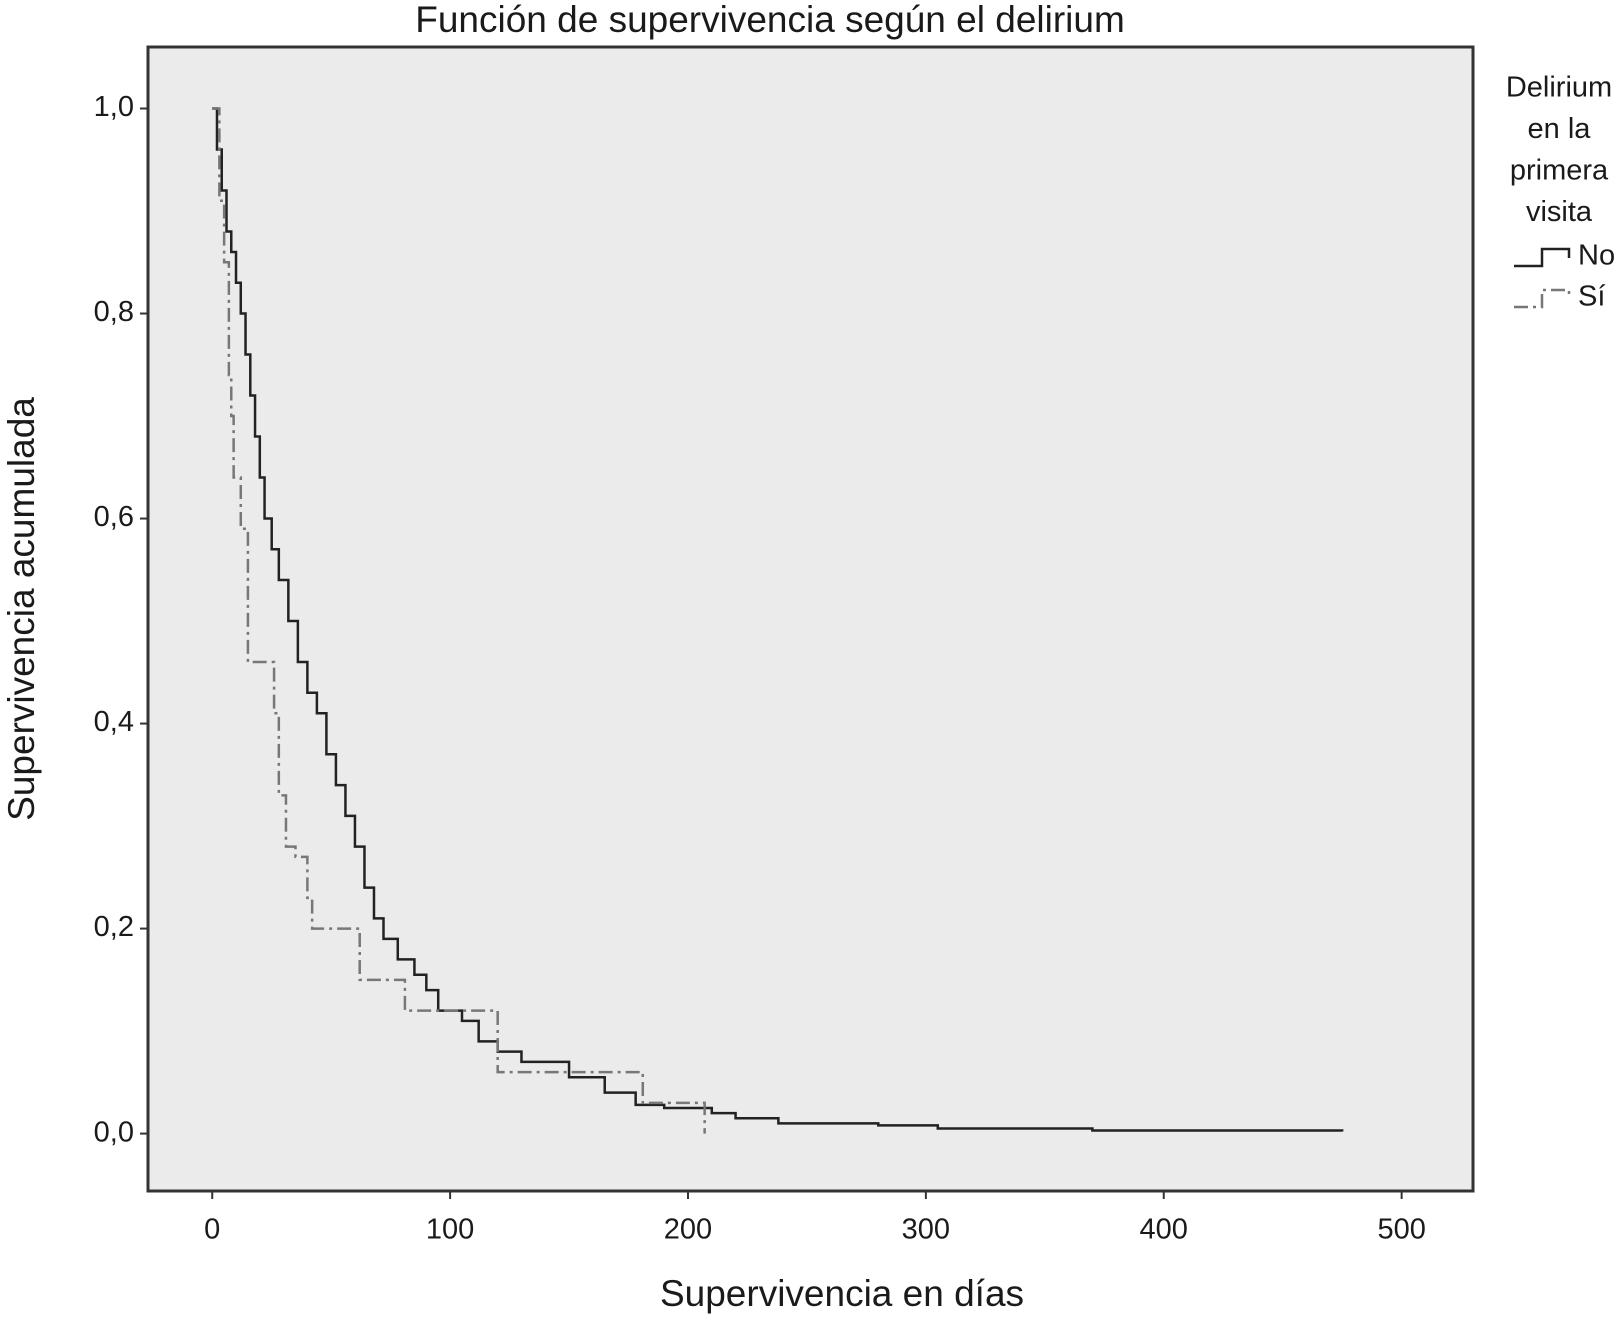  What do you see at coordinates (1560, 129) in the screenshot?
I see `legend-title: en la` at bounding box center [1560, 129].